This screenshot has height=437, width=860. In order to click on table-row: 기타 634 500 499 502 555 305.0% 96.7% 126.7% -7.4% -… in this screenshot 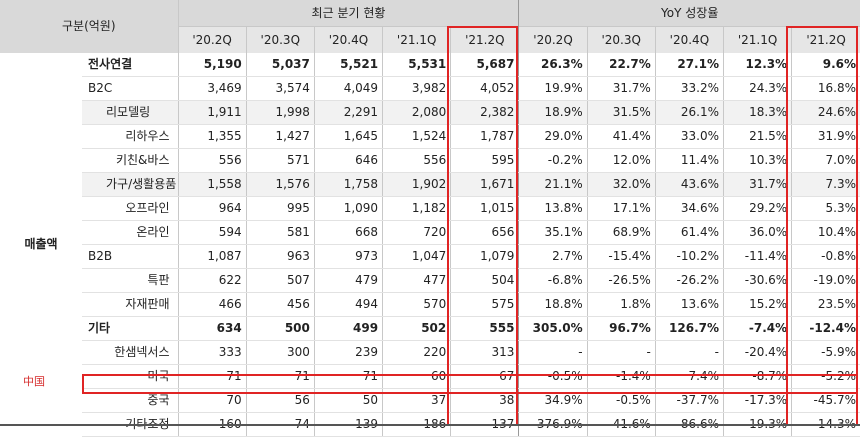, I will do `click(430, 328)`.